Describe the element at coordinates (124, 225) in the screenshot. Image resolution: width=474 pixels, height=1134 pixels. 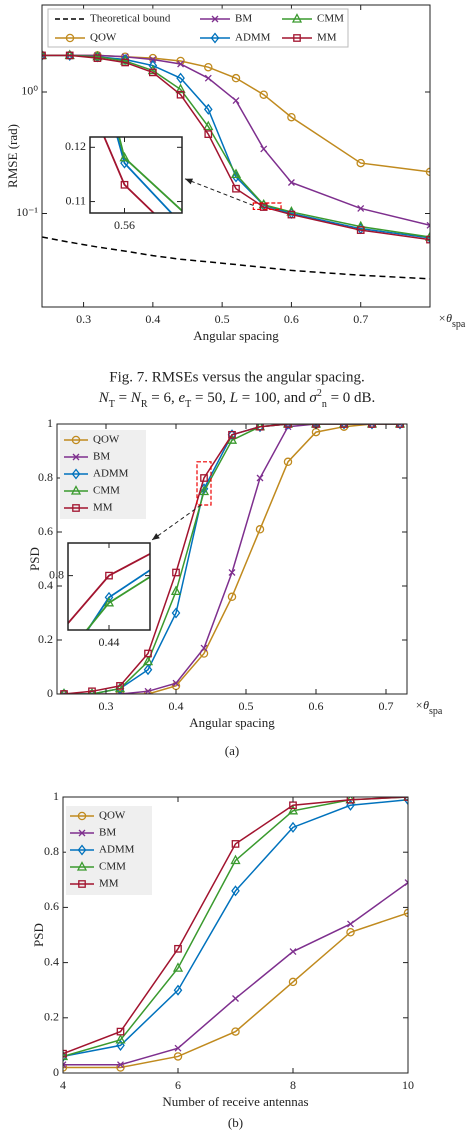
I see `x-tick-label: 0.56` at that location.